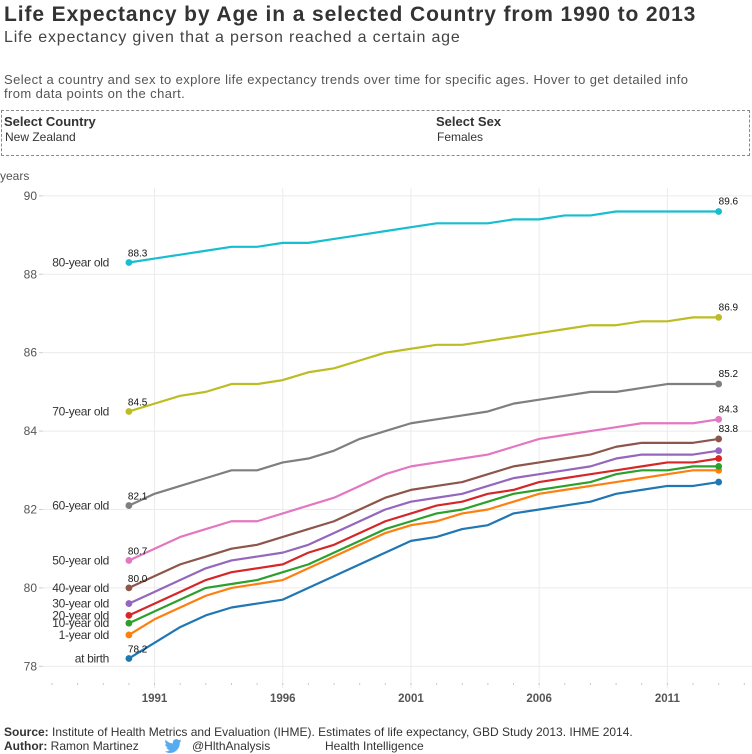 This screenshot has height=754, width=752. Describe the element at coordinates (40, 137) in the screenshot. I see `country-filter-select: New Zealand` at that location.